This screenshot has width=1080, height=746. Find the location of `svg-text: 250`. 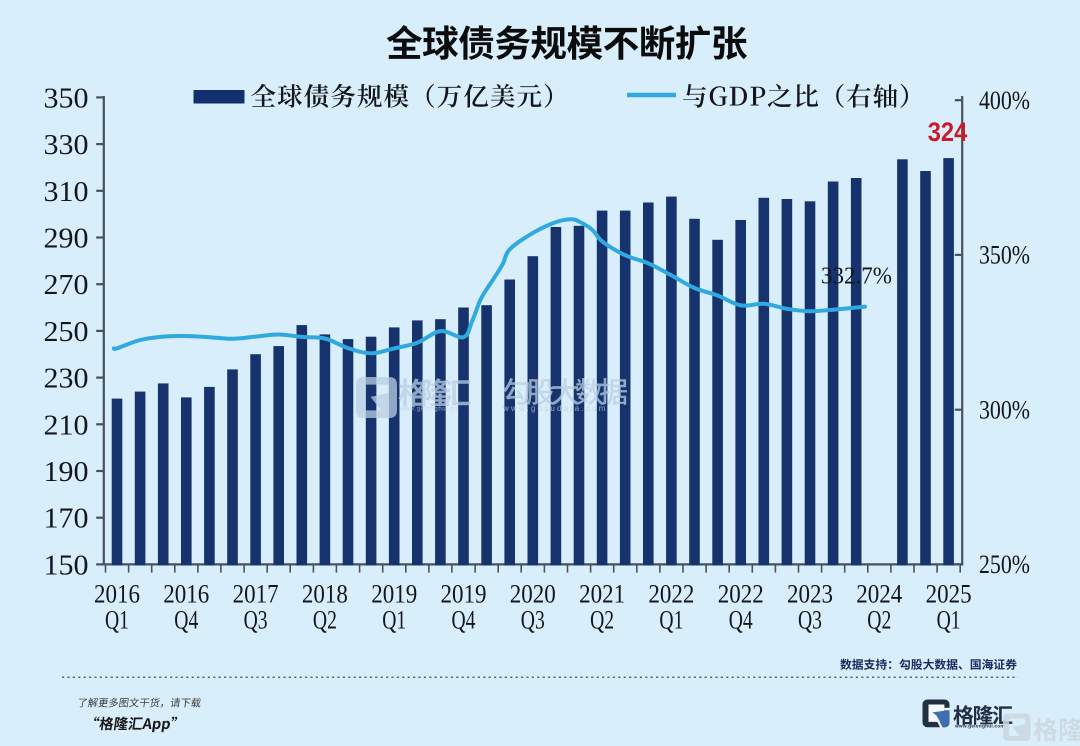

svg-text: 250 is located at coordinates (66, 332).